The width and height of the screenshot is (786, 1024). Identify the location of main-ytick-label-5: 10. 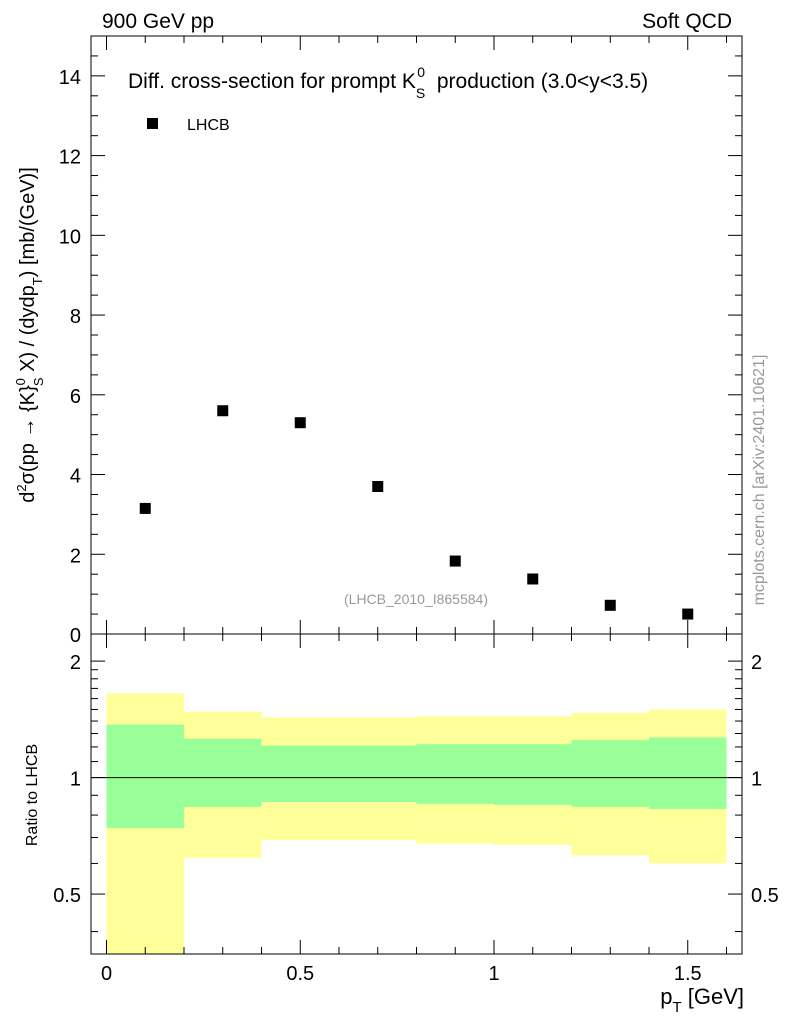
(70, 237).